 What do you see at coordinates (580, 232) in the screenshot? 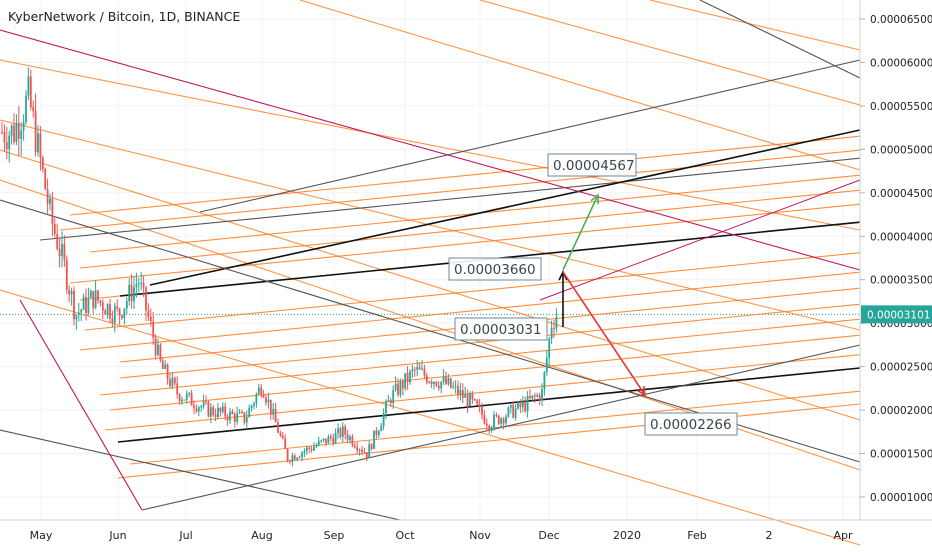
I see `green-arrow` at bounding box center [580, 232].